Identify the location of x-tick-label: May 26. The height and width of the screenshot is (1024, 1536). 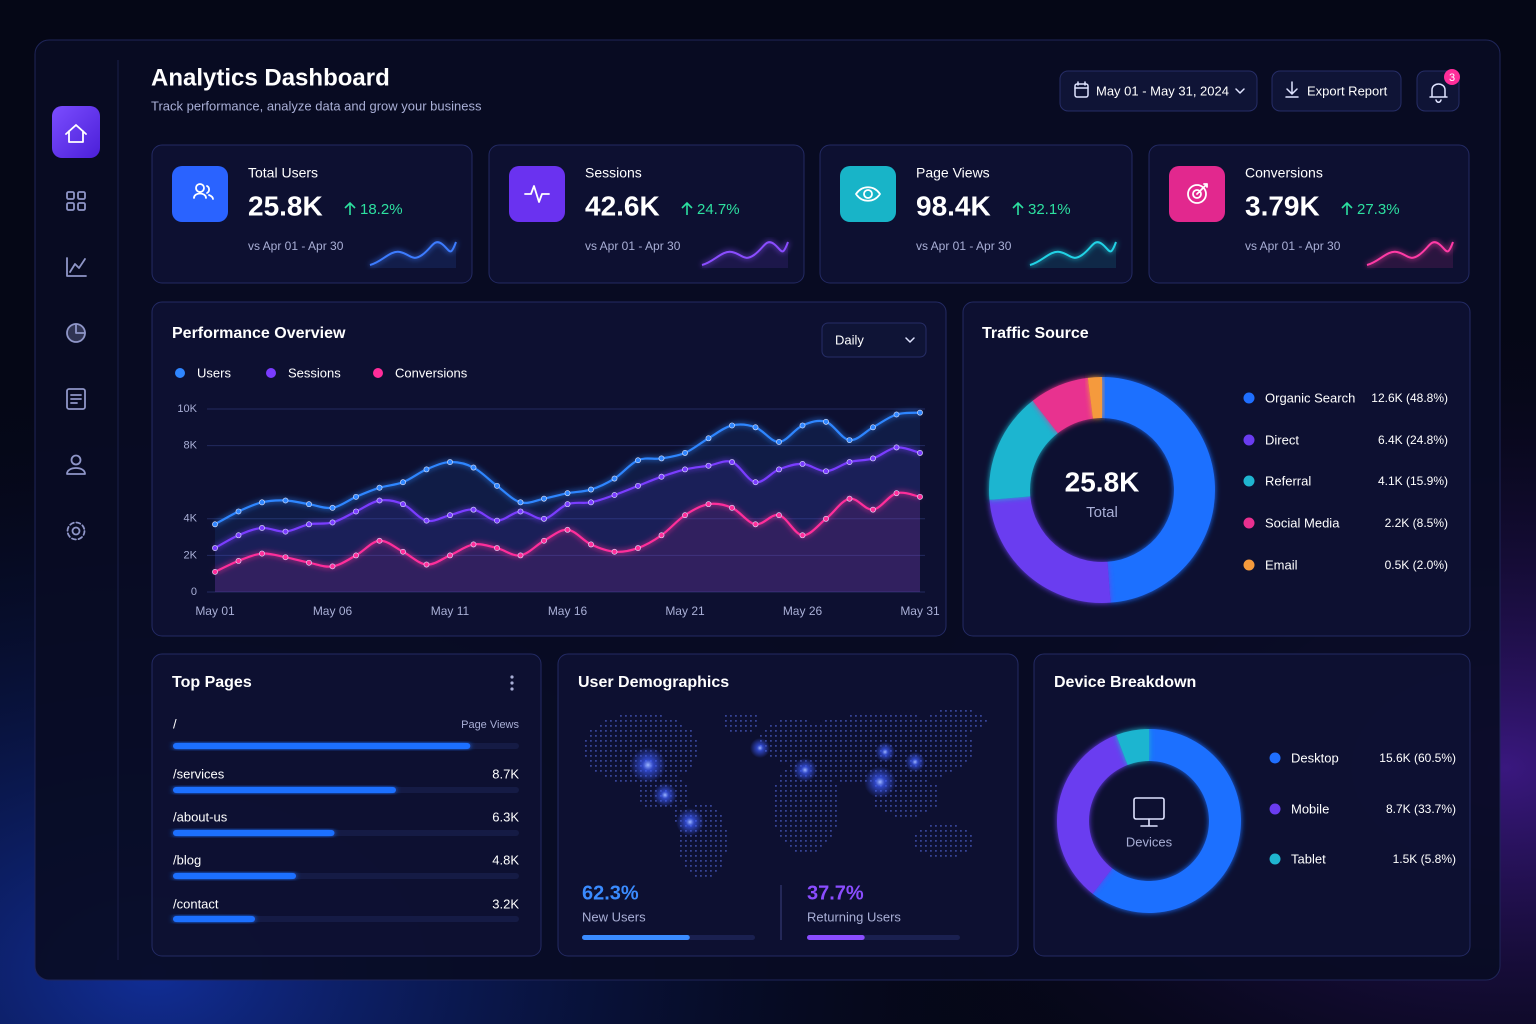
(803, 611).